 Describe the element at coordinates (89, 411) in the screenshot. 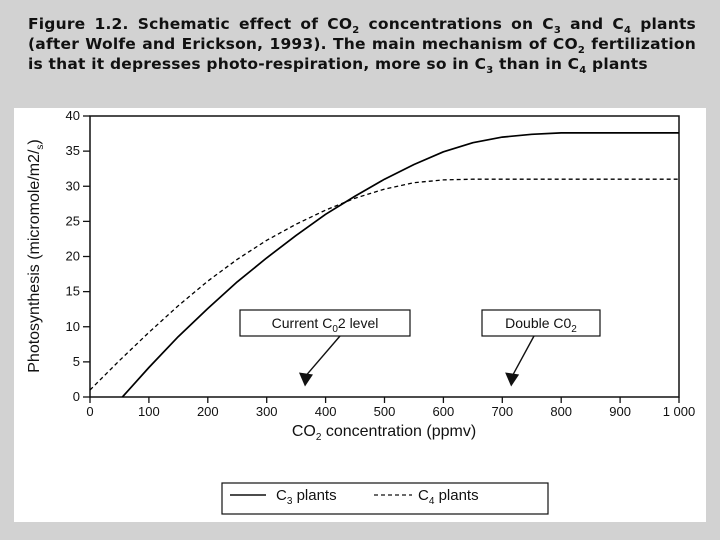

I see `x-tick-label: 0` at that location.